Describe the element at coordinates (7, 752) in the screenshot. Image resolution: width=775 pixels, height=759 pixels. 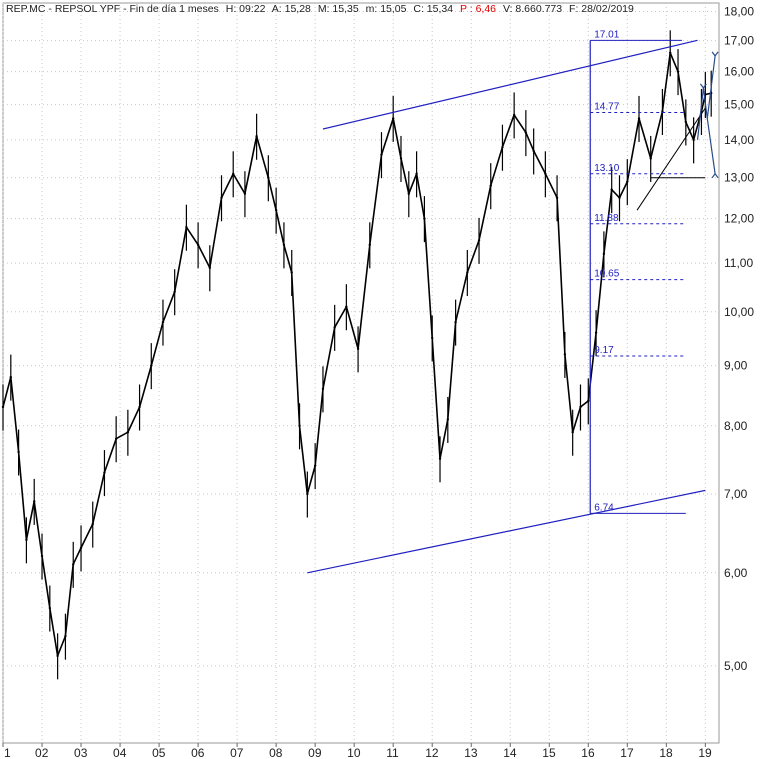
I see `x-tick-label: 1` at that location.